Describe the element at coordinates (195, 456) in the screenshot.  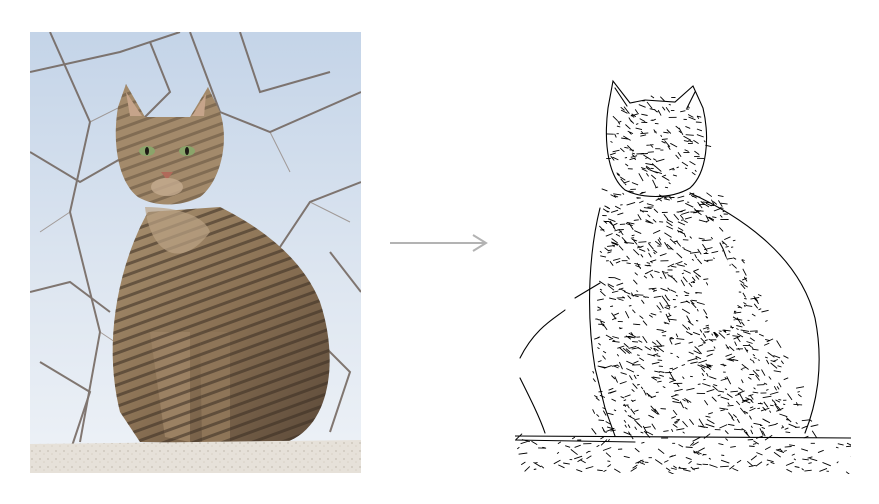
I see `stone-wall` at that location.